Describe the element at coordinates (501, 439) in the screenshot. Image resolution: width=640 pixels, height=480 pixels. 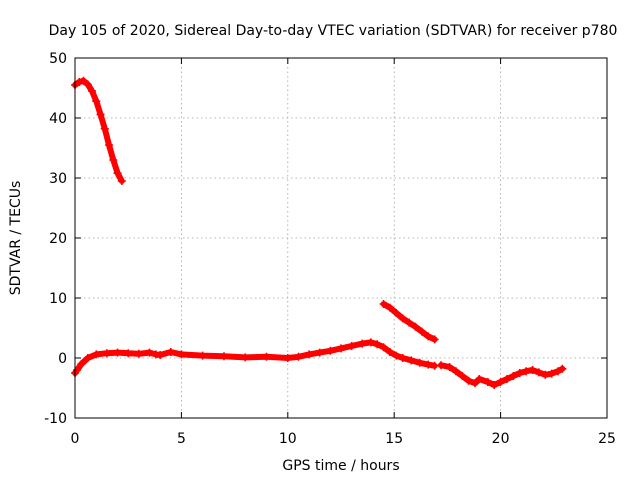
I see `x-tick-label: 20` at that location.